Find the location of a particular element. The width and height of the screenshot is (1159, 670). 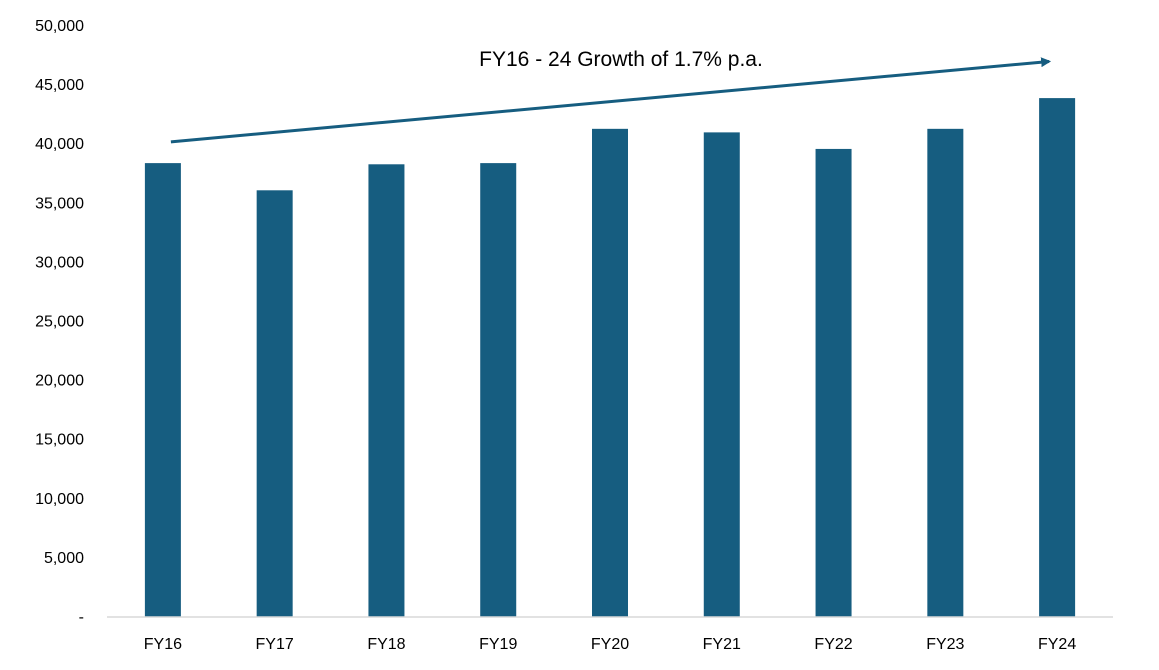

y-tick-label: - is located at coordinates (81, 617).